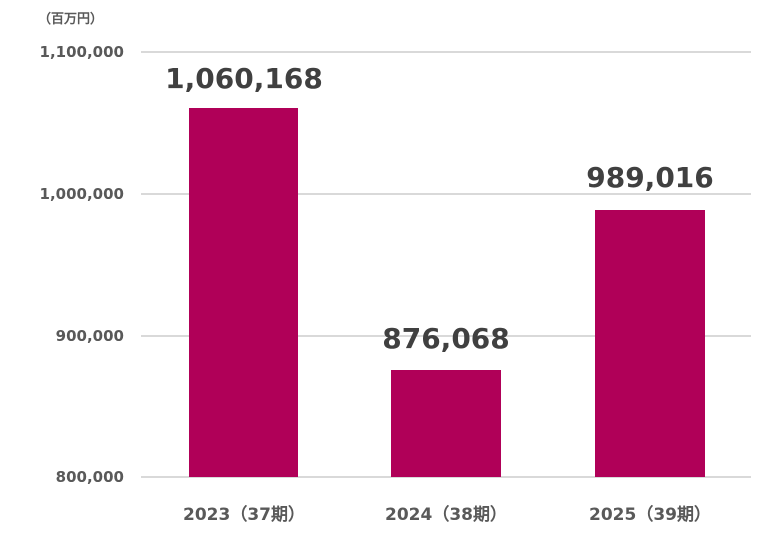 The height and width of the screenshot is (533, 777). What do you see at coordinates (244, 515) in the screenshot?
I see `x-category-label: 2023（37期）` at bounding box center [244, 515].